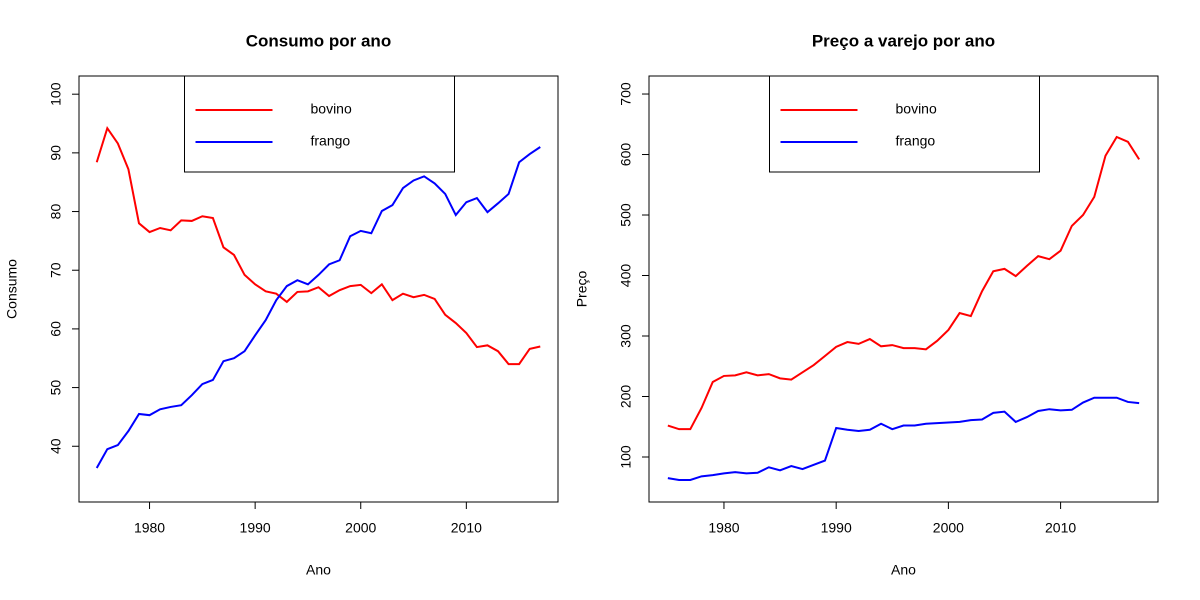  I want to click on y-axis-label: Preço, so click(582, 289).